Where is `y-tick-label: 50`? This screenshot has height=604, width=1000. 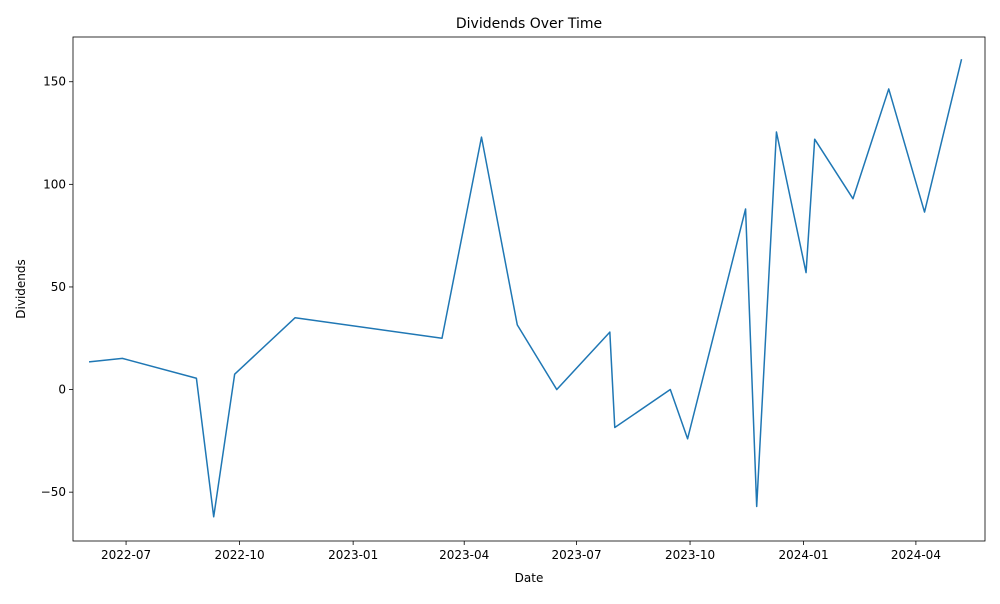
y-tick-label: 50 is located at coordinates (58, 287).